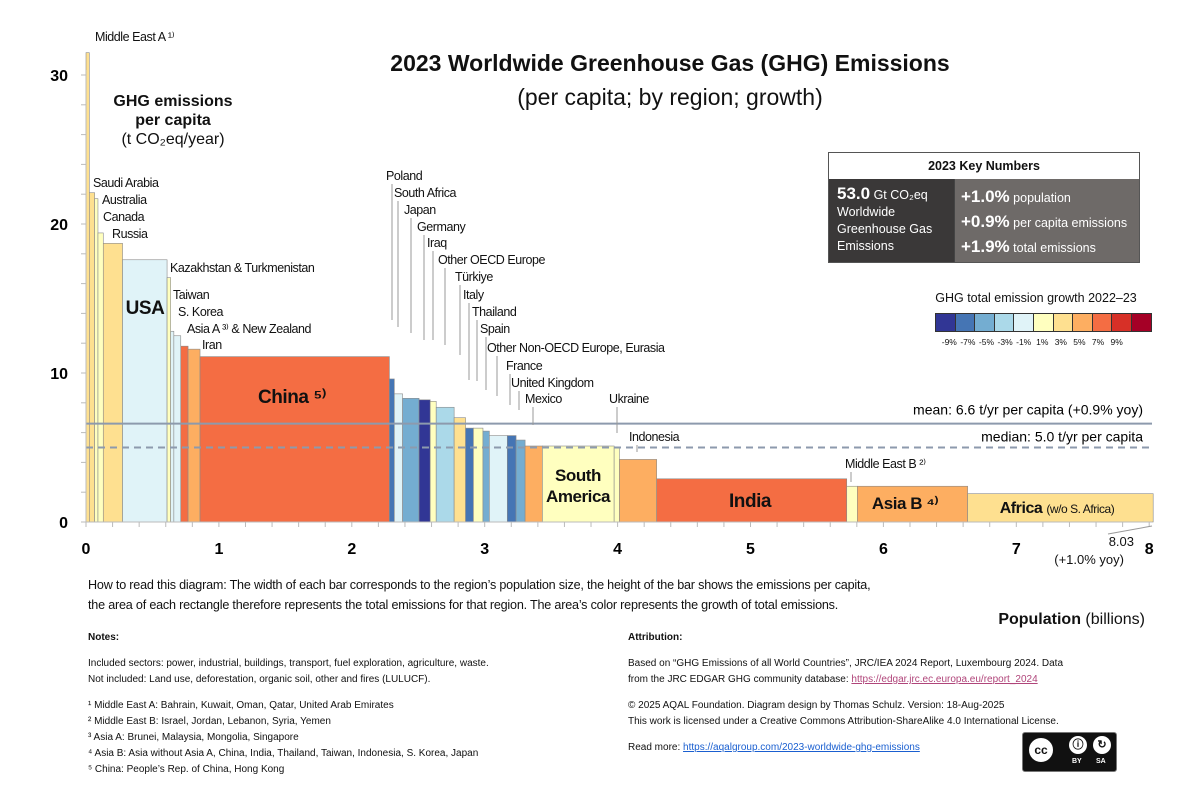 This screenshot has height=800, width=1200. I want to click on total-population-leader, so click(1130, 530).